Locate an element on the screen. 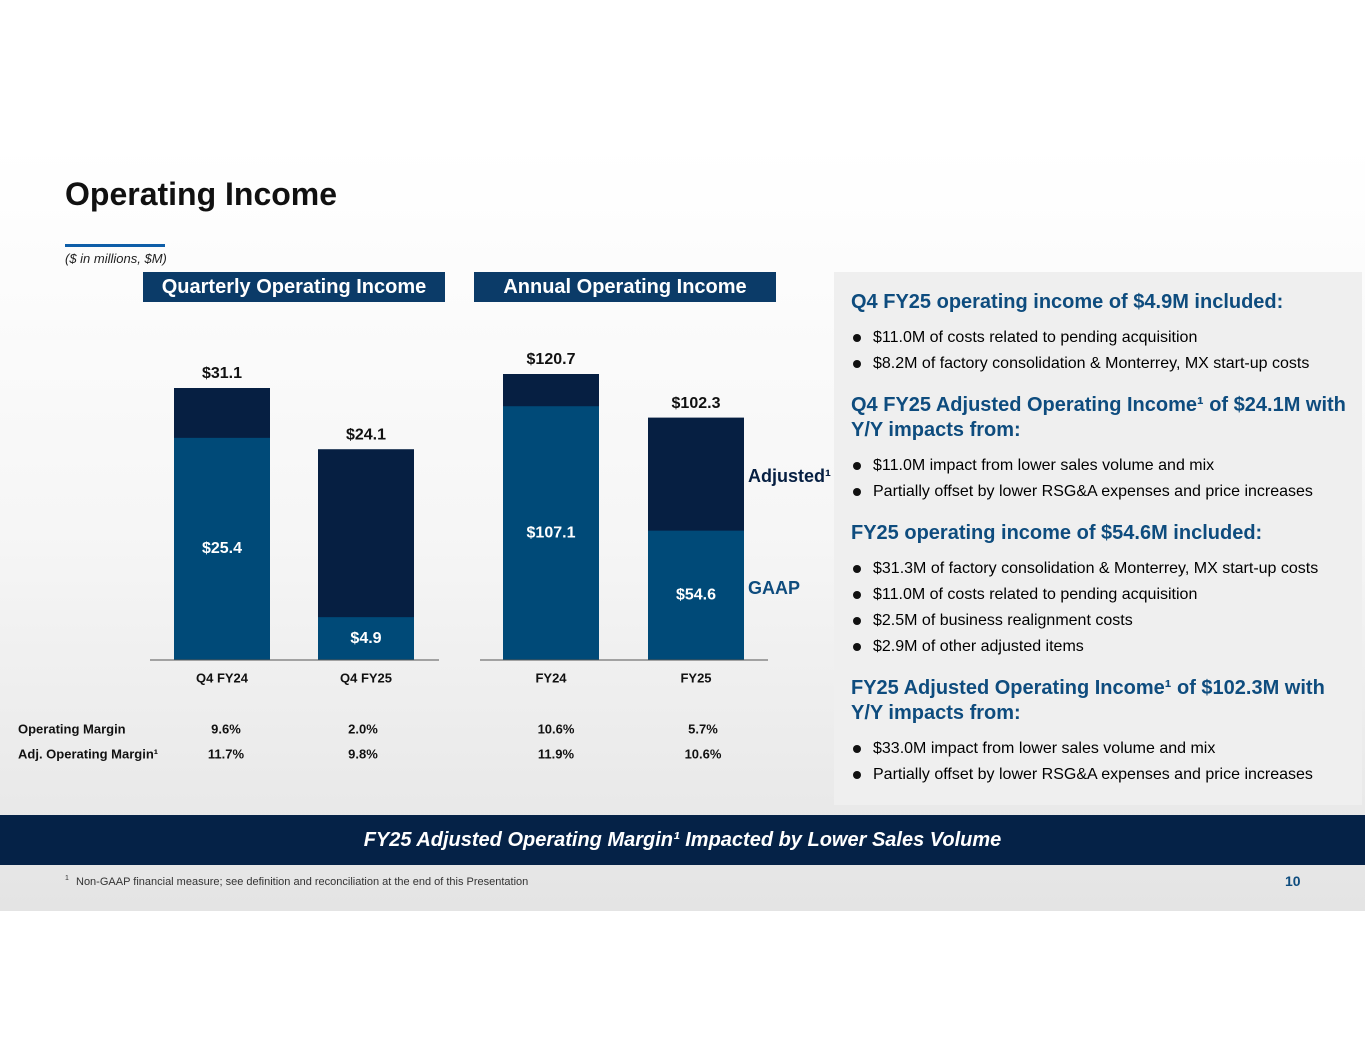 This screenshot has width=1365, height=1055. value-label: $4.9 is located at coordinates (365, 638).